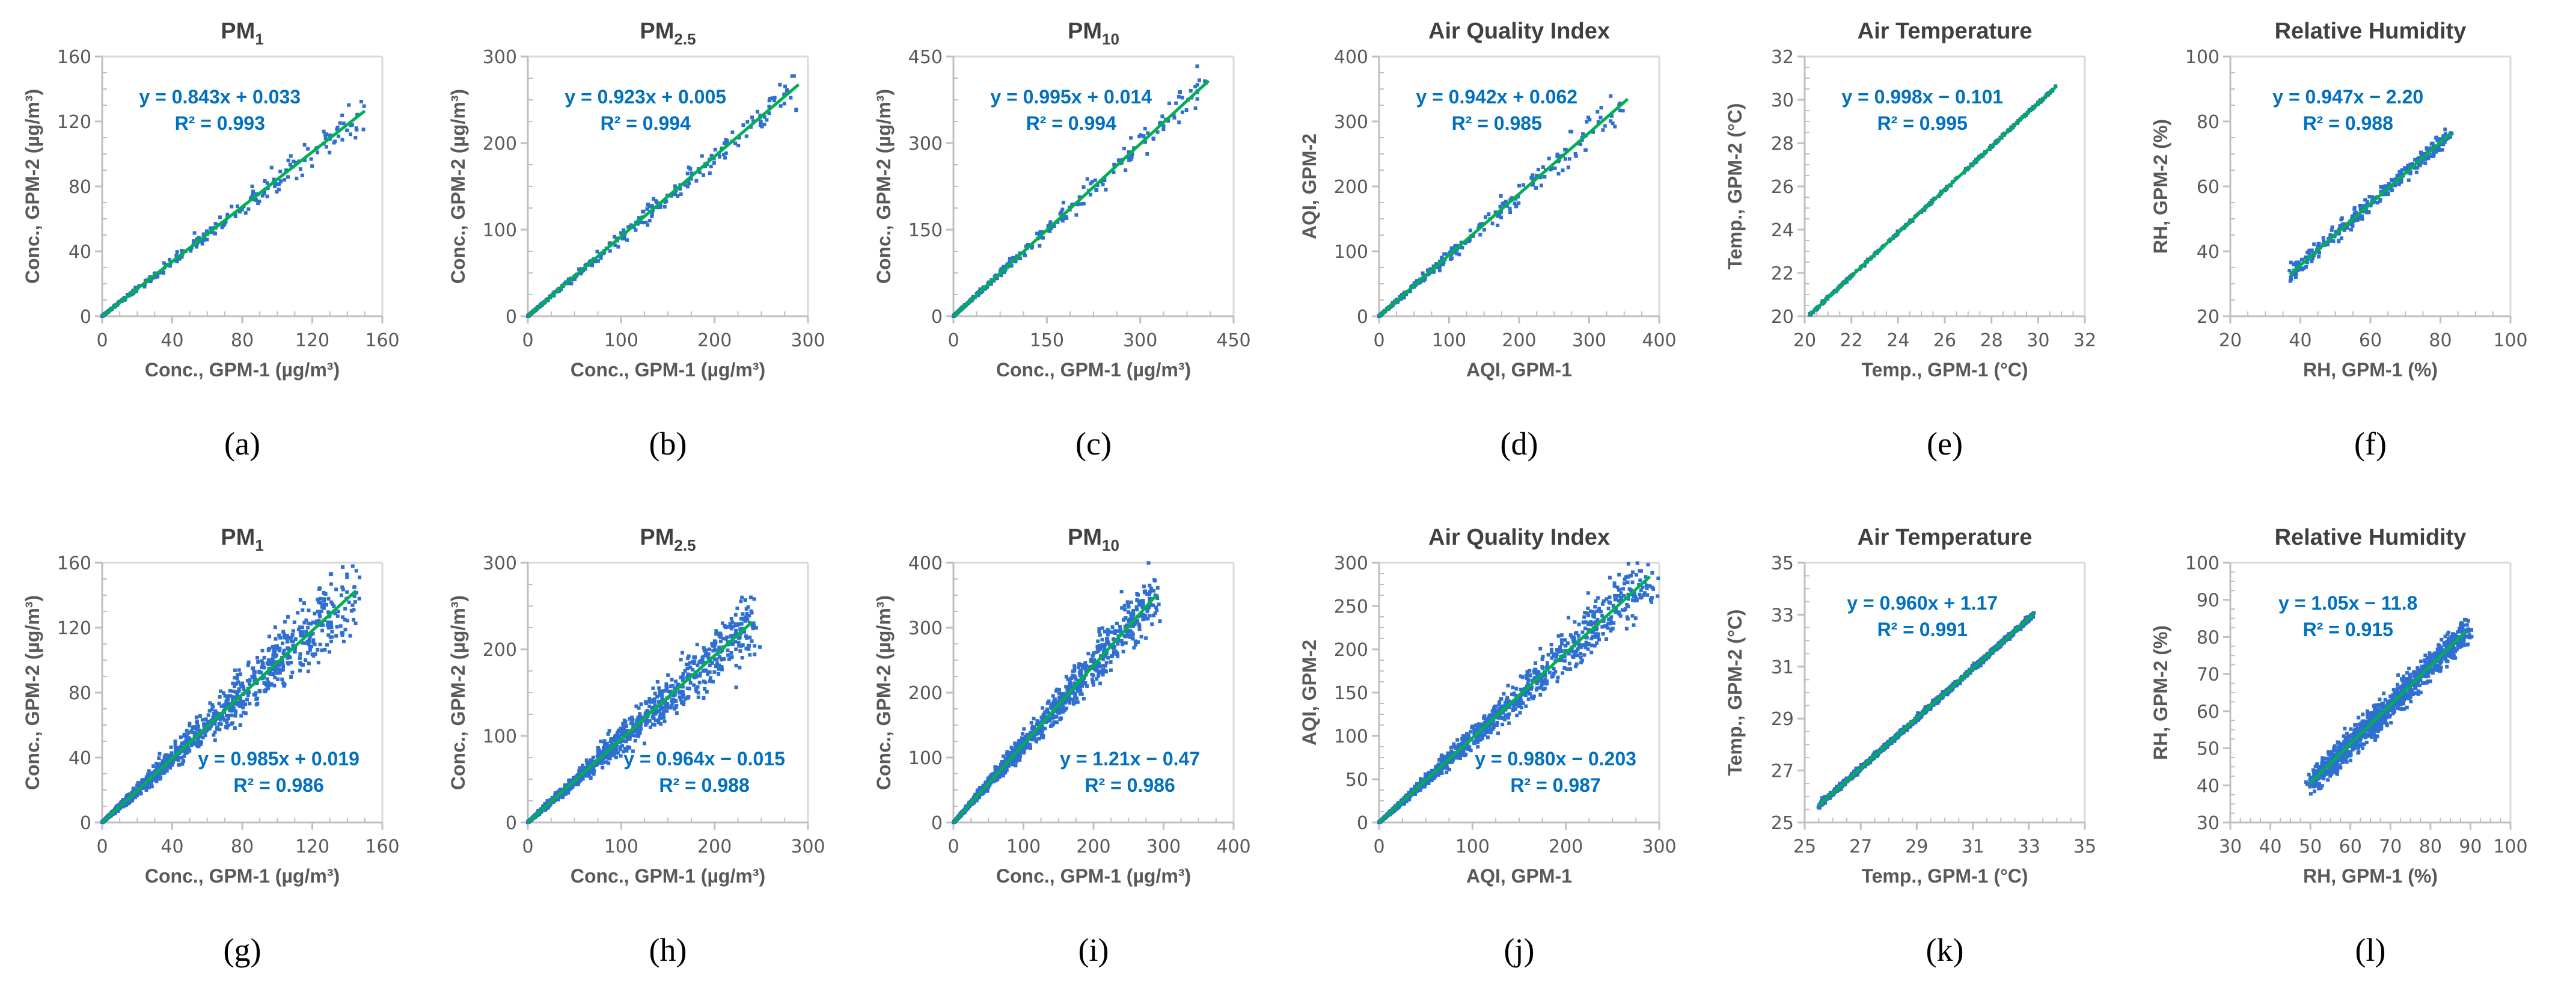 Image resolution: width=2576 pixels, height=986 pixels. What do you see at coordinates (1093, 33) in the screenshot?
I see `panel-title: PM10` at bounding box center [1093, 33].